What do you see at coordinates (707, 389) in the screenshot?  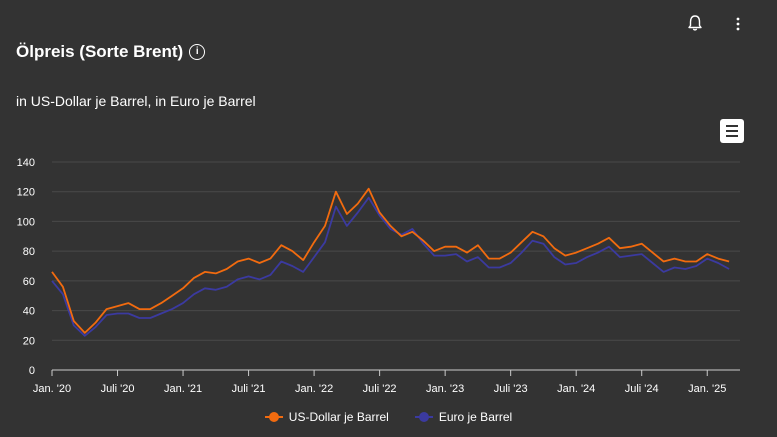 I see `x-tick-label: Jan. '25` at bounding box center [707, 389].